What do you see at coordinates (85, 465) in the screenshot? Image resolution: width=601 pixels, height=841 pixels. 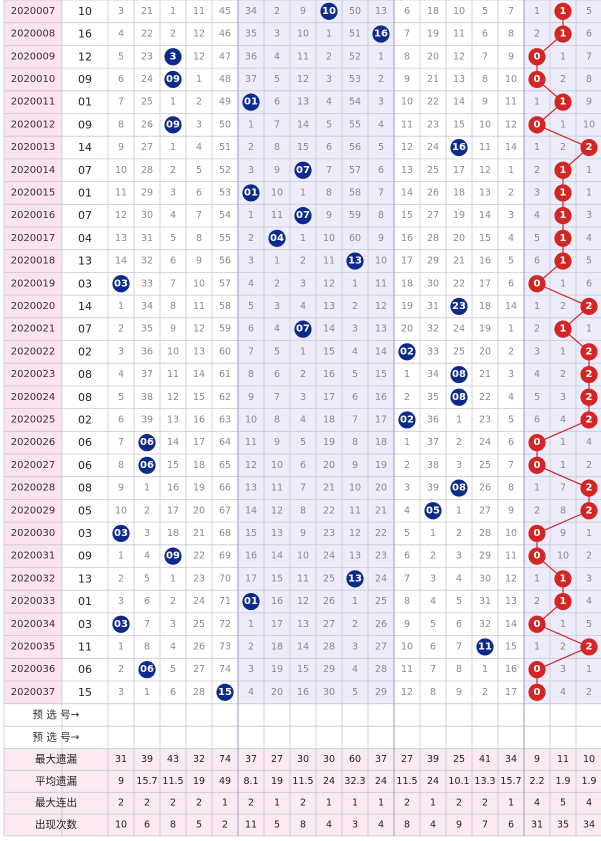 I see `draw-value: 06` at bounding box center [85, 465].